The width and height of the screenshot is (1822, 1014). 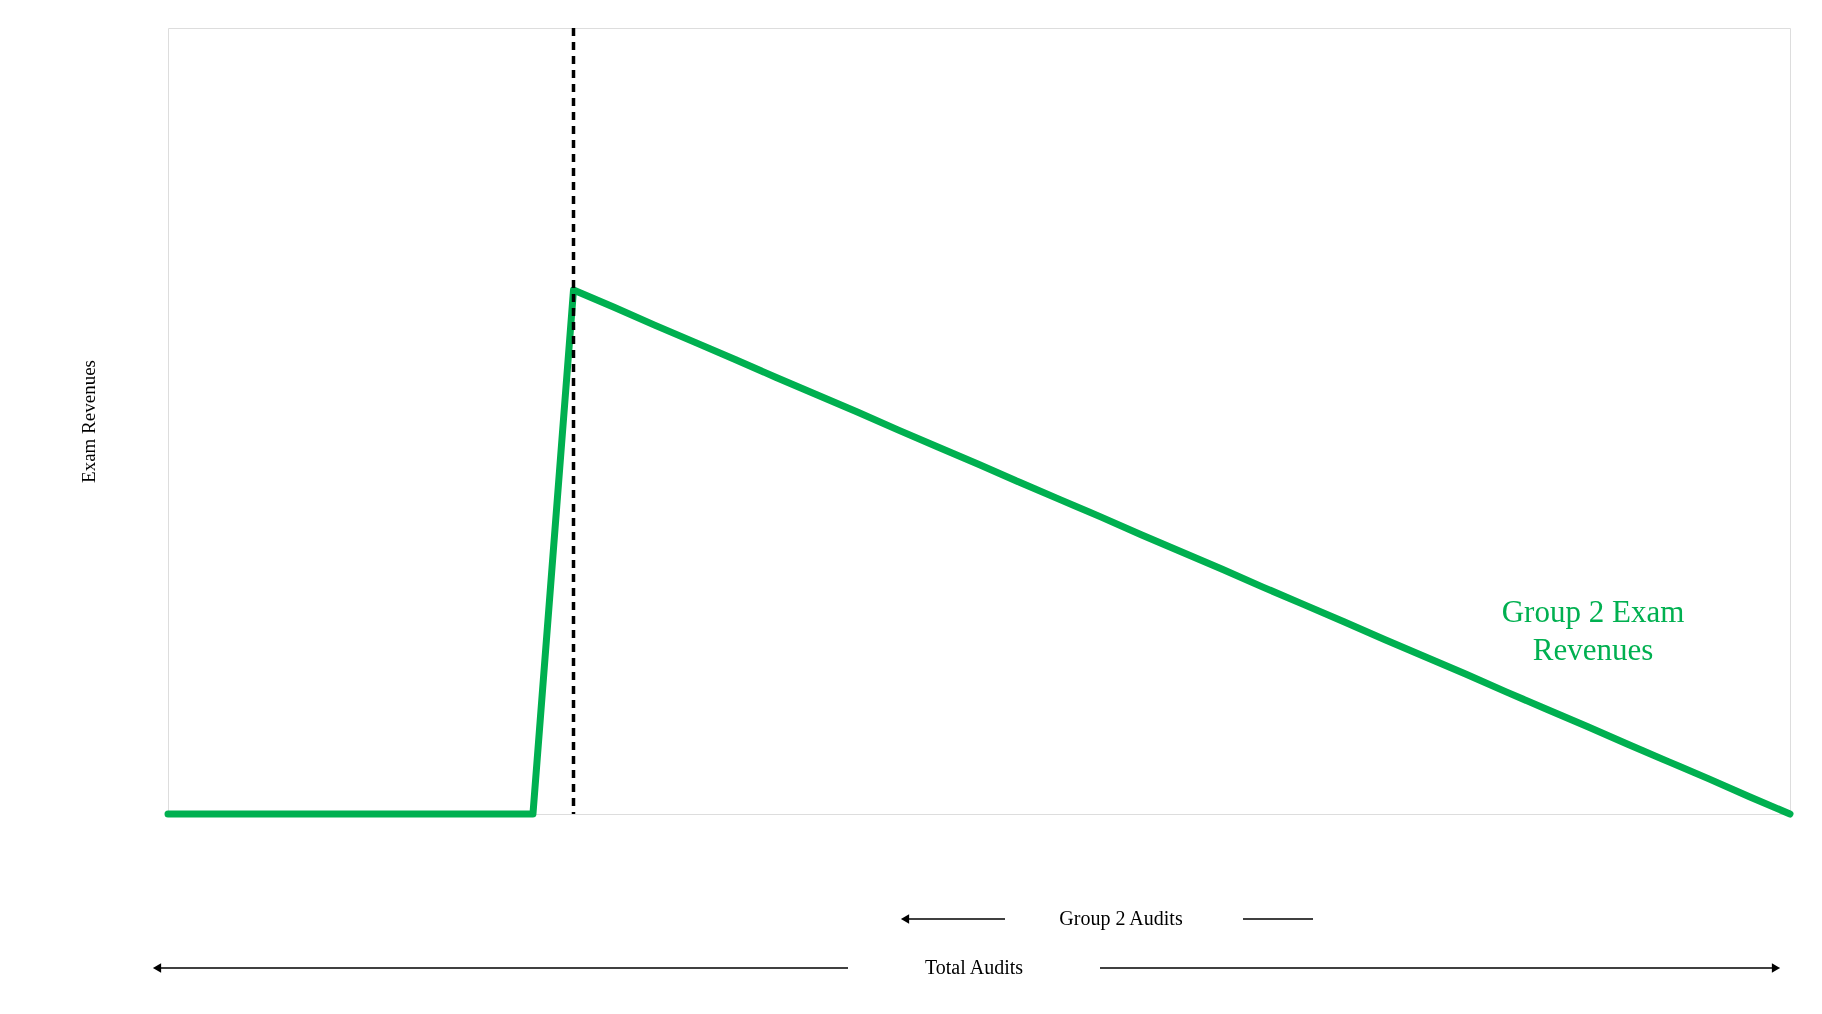 What do you see at coordinates (1121, 918) in the screenshot?
I see `text: Group 2 Audits` at bounding box center [1121, 918].